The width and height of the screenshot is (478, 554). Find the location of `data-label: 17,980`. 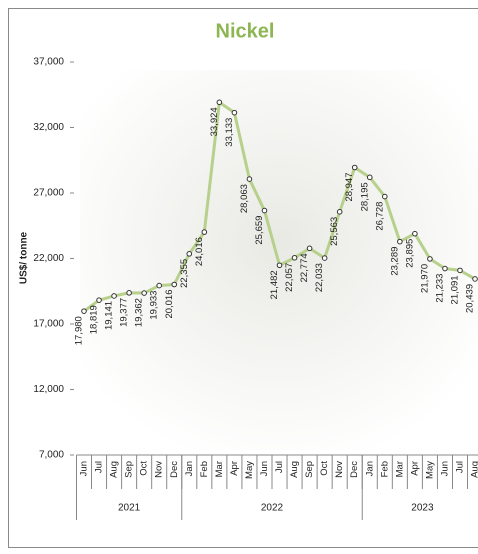

data-label: 17,980 is located at coordinates (79, 330).